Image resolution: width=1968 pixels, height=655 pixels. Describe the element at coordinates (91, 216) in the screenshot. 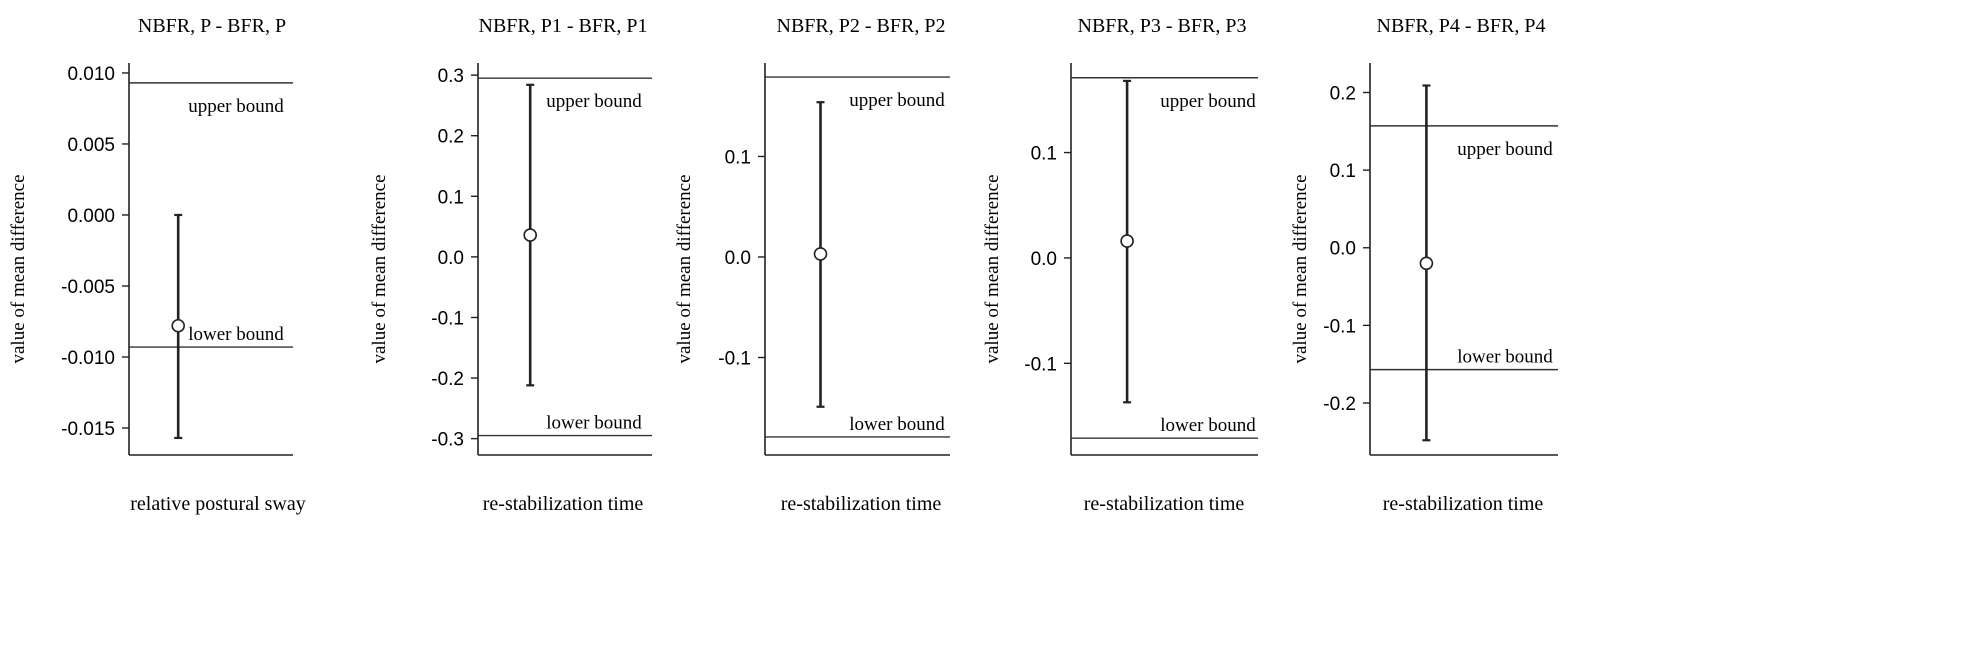

I see `y-tick-label: 0.000` at that location.